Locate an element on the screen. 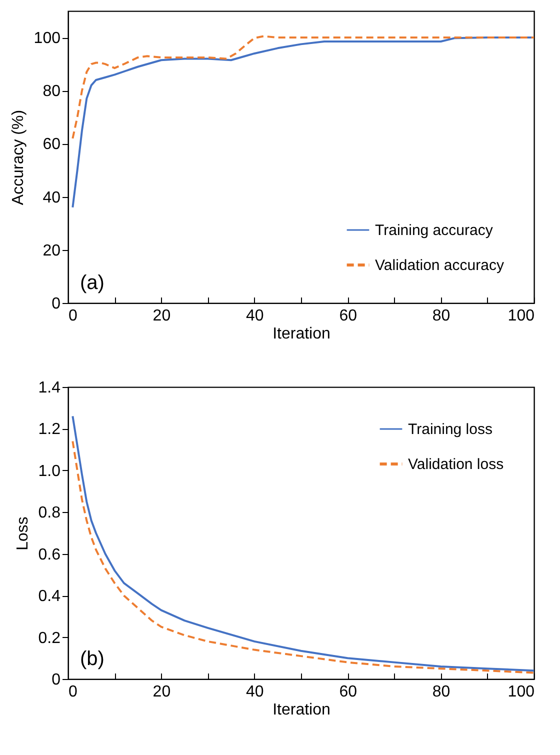 The width and height of the screenshot is (560, 755). y-tick-label: 80 is located at coordinates (51, 91).